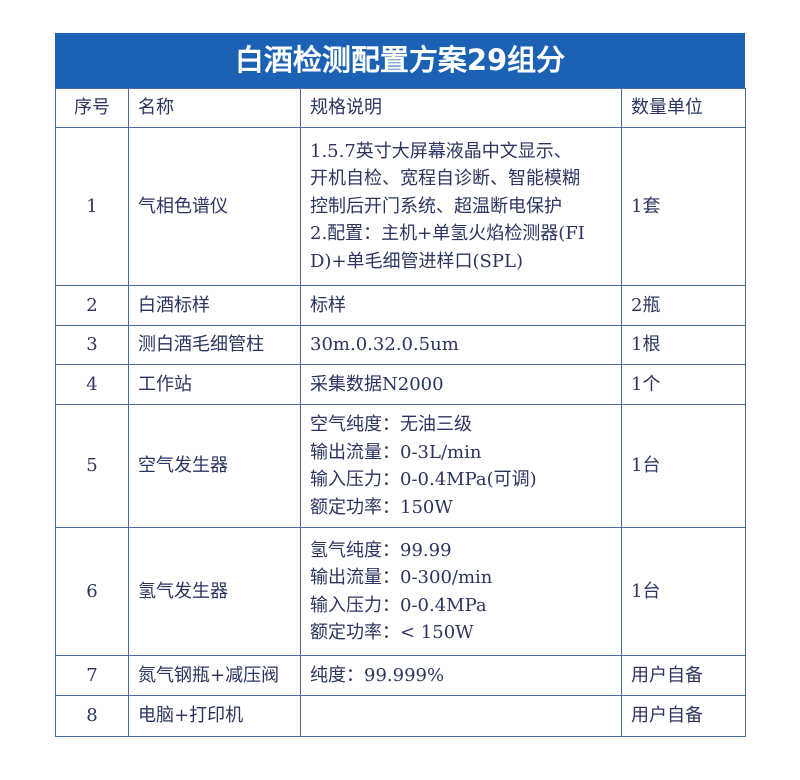 This screenshot has height=780, width=800. Describe the element at coordinates (461, 716) in the screenshot. I see `item-spec` at that location.